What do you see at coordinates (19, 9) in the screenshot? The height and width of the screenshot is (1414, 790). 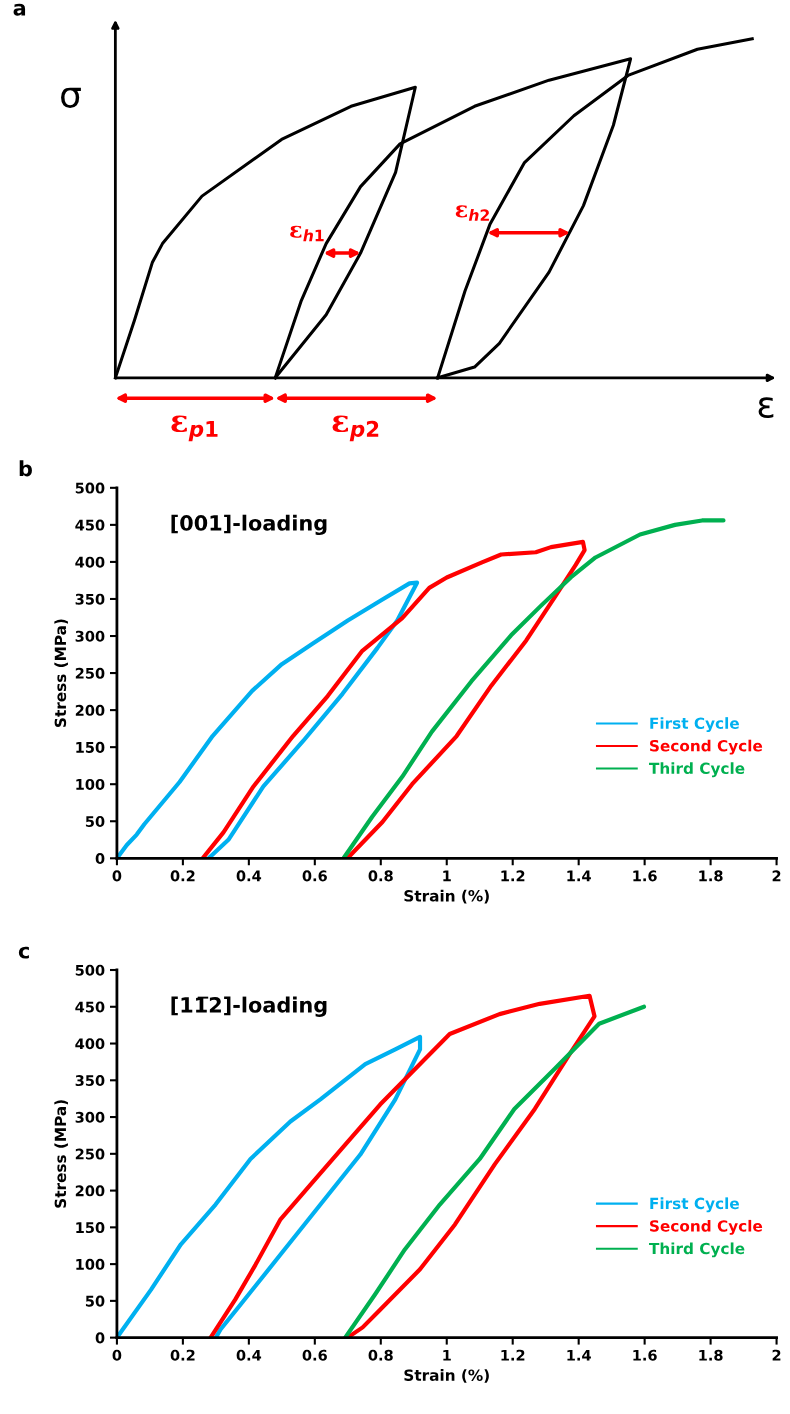 I see `text: a` at bounding box center [19, 9].